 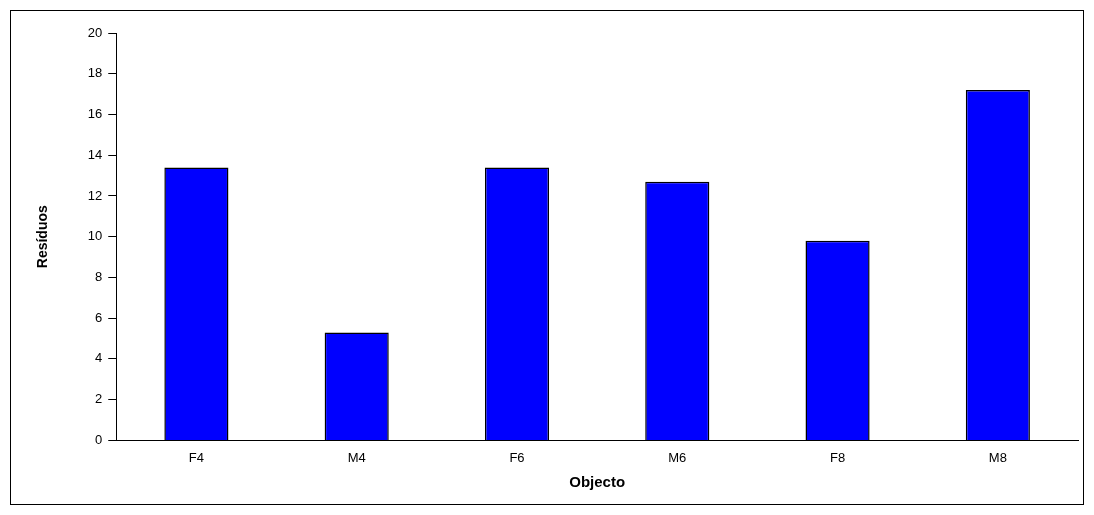 I want to click on y-tick-label: 16, so click(x=95, y=114).